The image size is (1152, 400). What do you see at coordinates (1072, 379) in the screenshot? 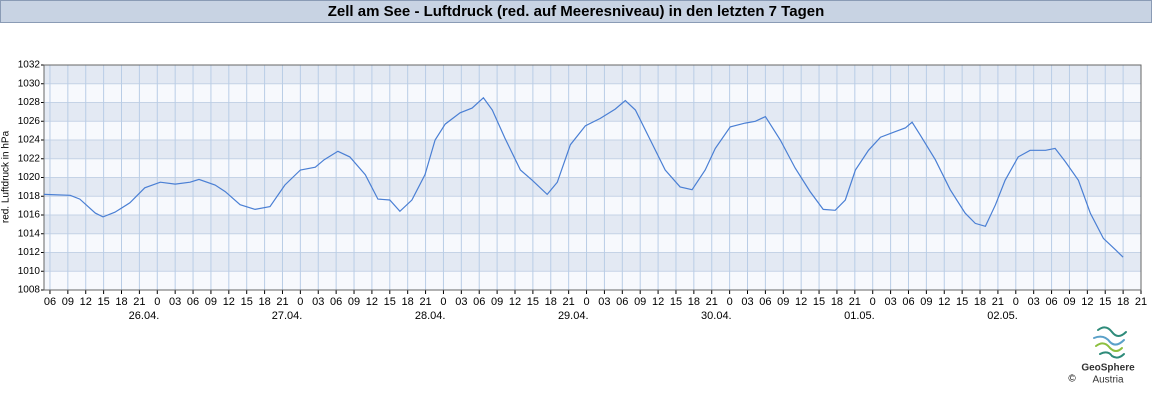
I see `copyright: ©` at bounding box center [1072, 379].